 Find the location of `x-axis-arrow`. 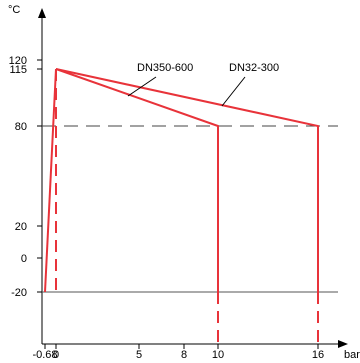

x-axis-arrow is located at coordinates (343, 344).